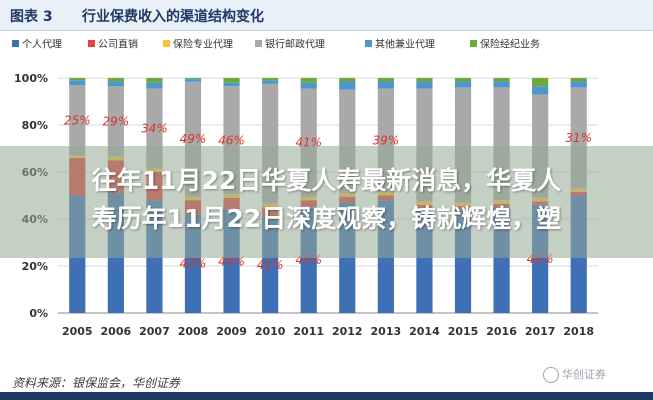  Describe the element at coordinates (501, 331) in the screenshot. I see `x-tick-label: 2016` at that location.